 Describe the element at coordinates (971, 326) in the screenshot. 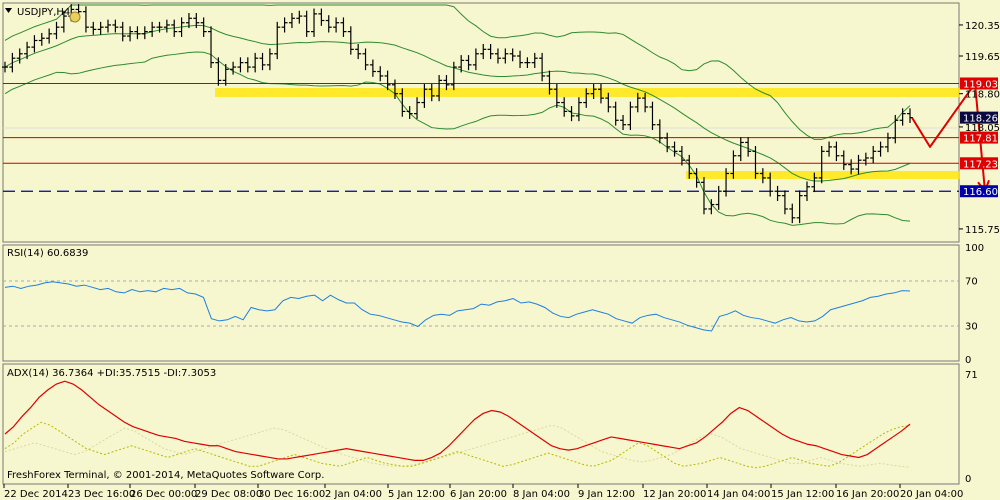

I see `rsi-tick-label-2: 30` at that location.